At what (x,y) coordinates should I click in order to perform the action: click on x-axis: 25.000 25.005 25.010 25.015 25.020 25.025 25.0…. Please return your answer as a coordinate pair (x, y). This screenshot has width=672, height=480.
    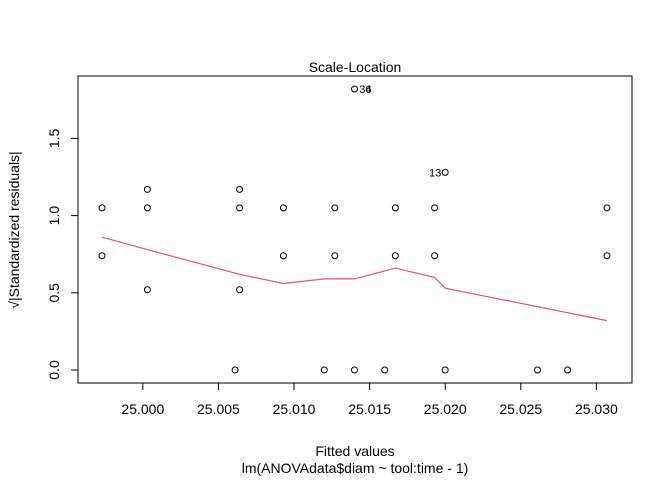
    Looking at the image, I should click on (369, 399).